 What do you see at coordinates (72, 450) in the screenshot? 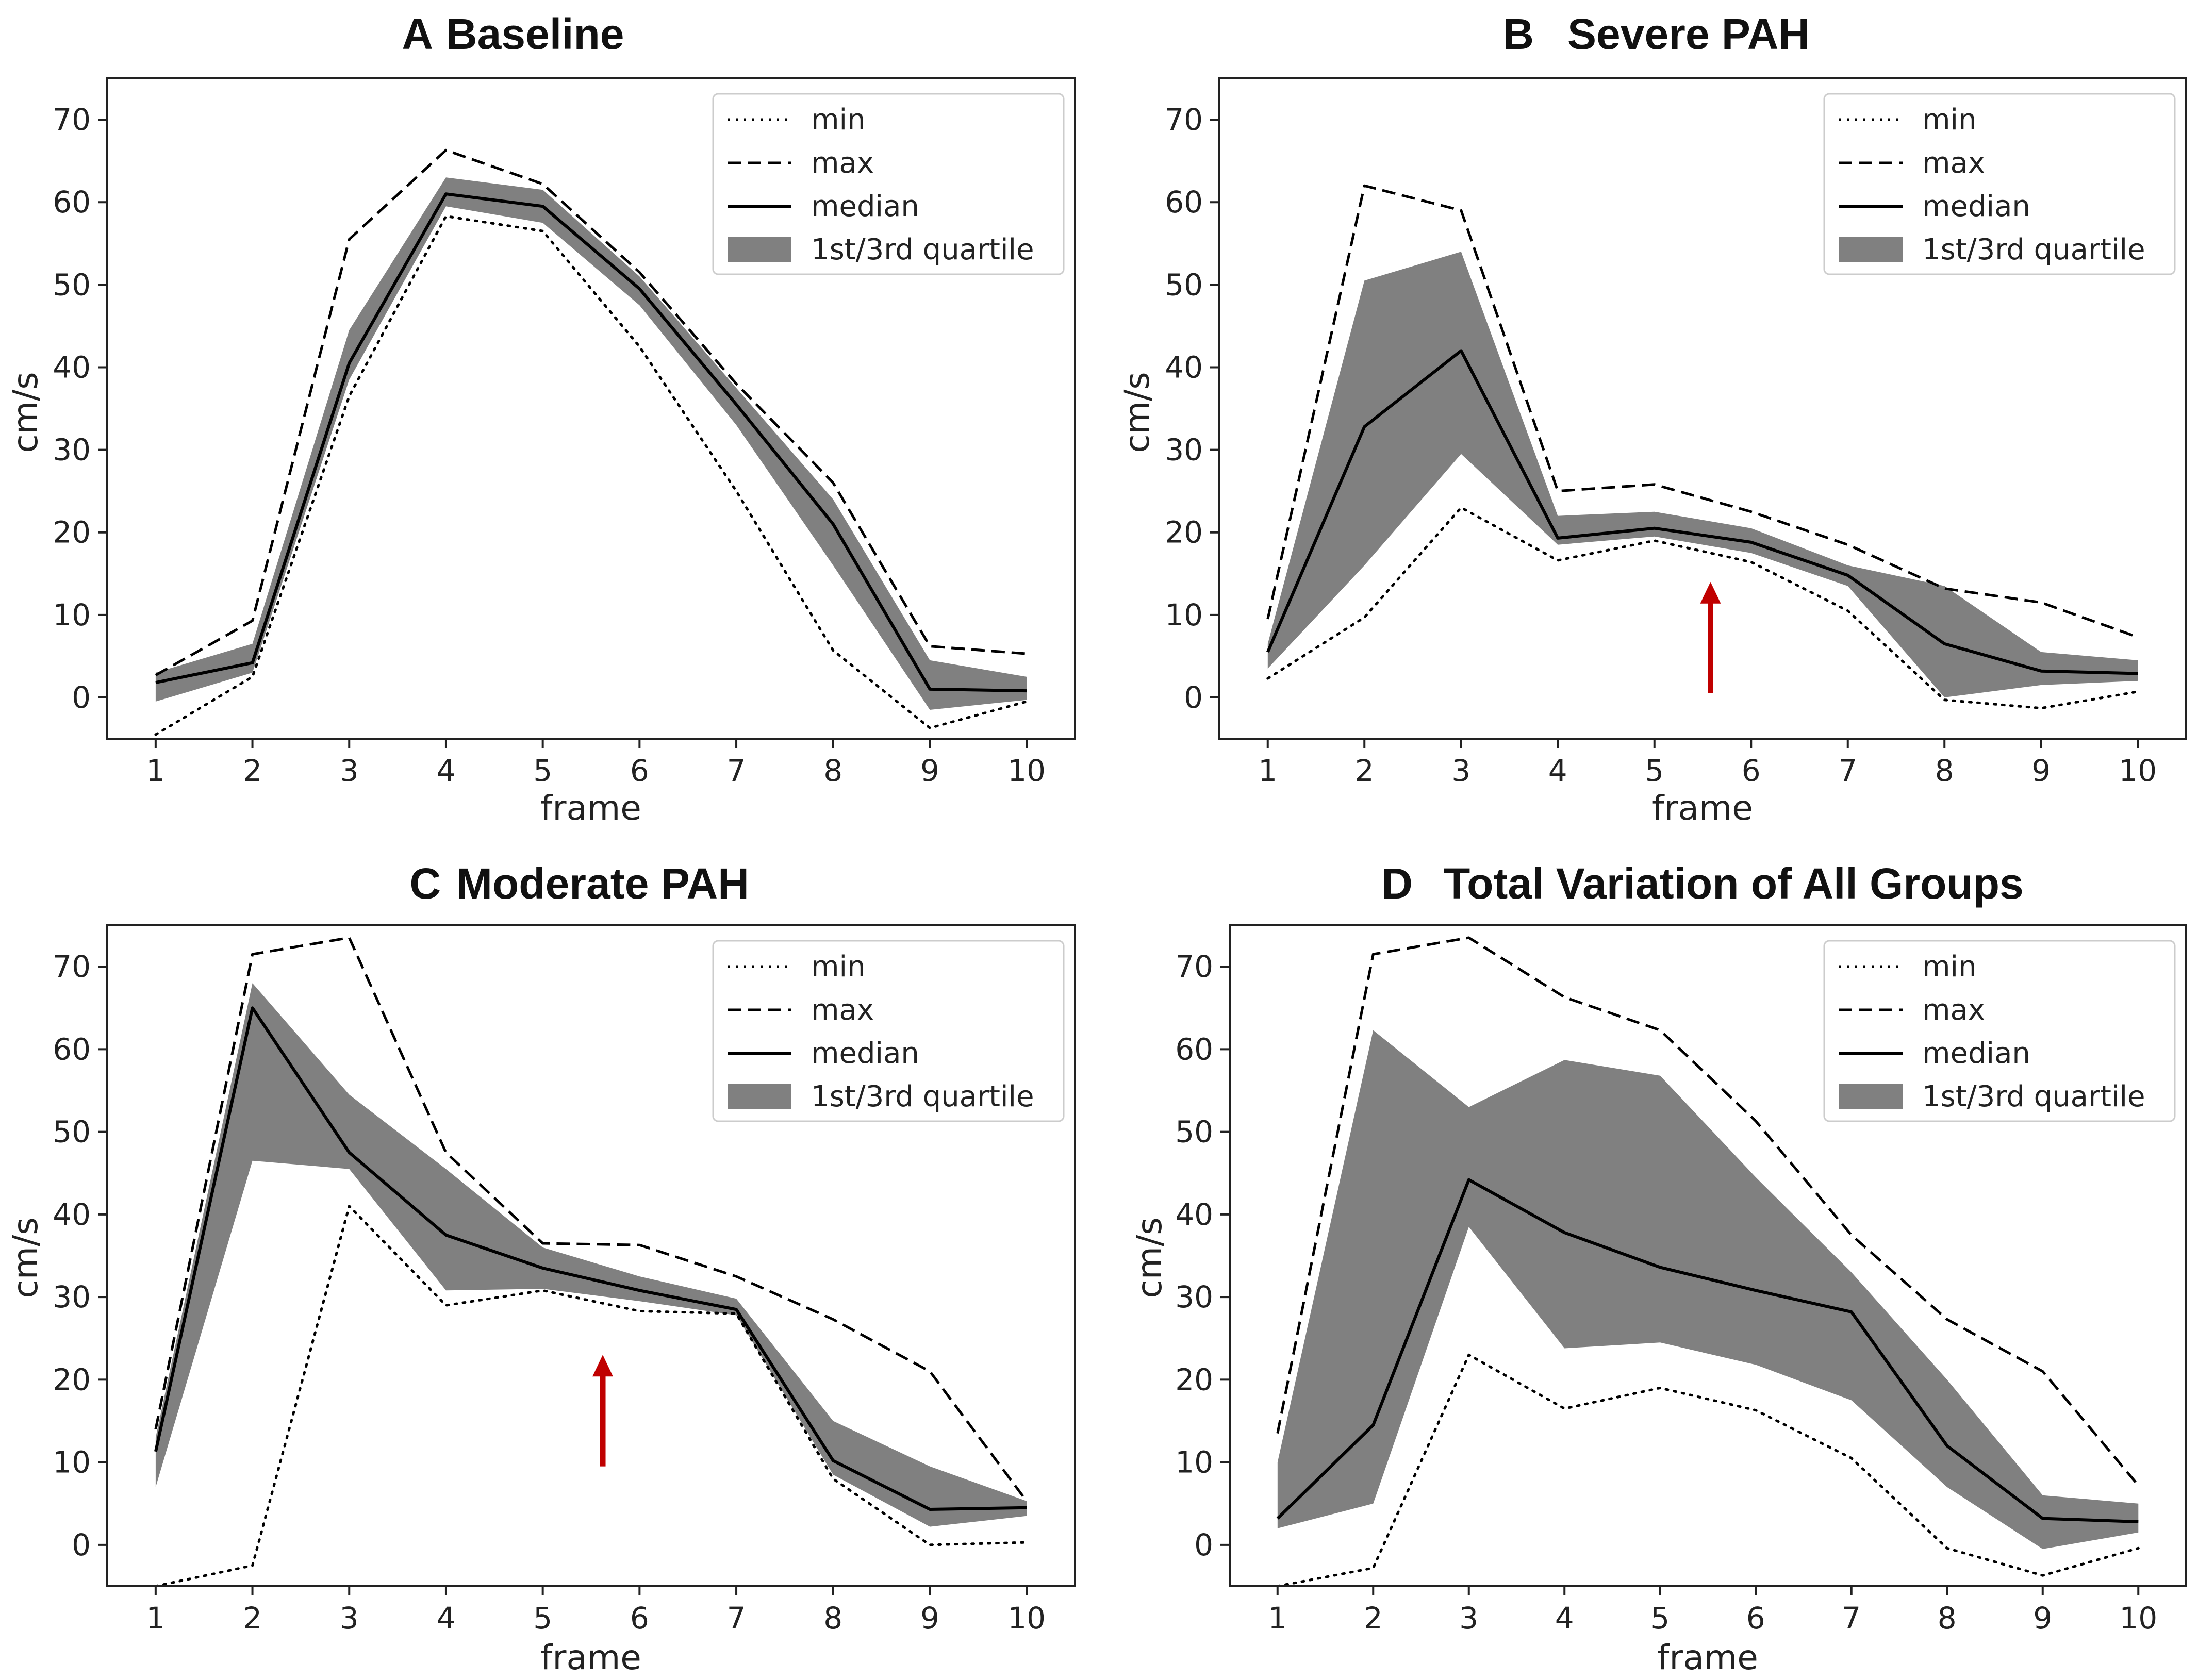
I see `panel-a-ytick-label: 30` at bounding box center [72, 450].